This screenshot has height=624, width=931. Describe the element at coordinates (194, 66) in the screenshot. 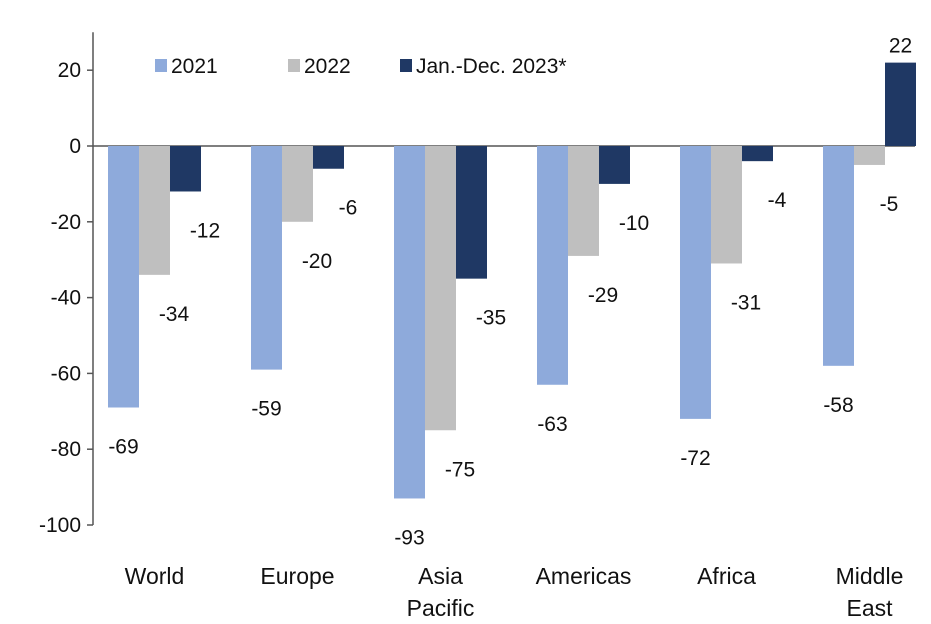

I see `legend-label: 2021` at that location.